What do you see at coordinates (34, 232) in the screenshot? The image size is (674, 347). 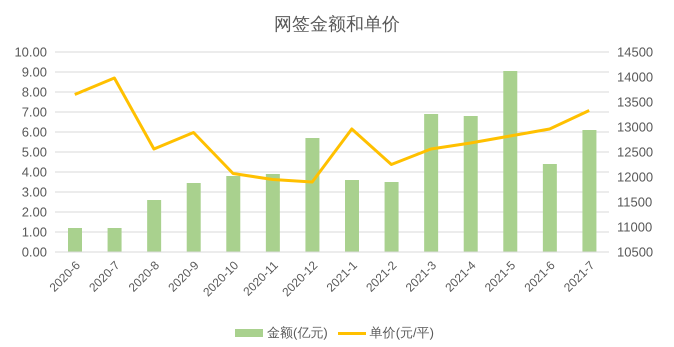 I see `y-tick-label: 1.00` at bounding box center [34, 232].